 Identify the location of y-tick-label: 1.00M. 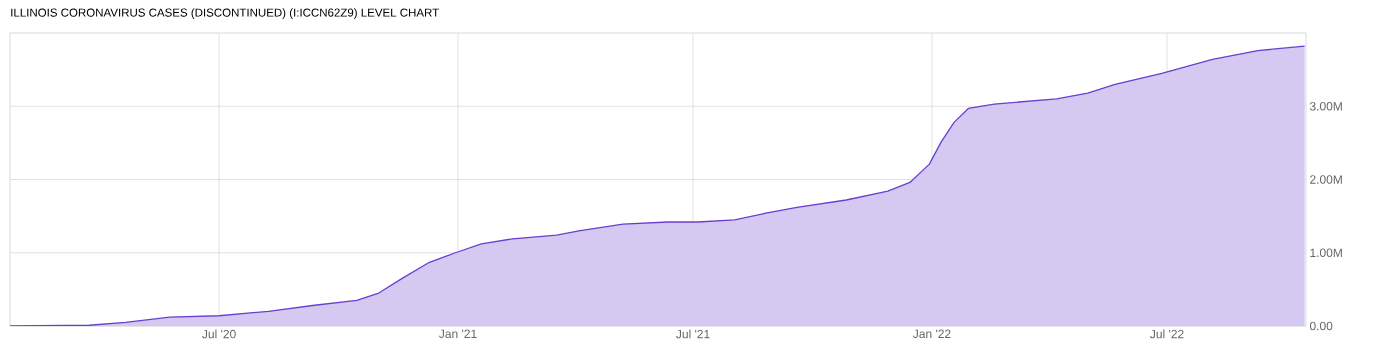
(1326, 253).